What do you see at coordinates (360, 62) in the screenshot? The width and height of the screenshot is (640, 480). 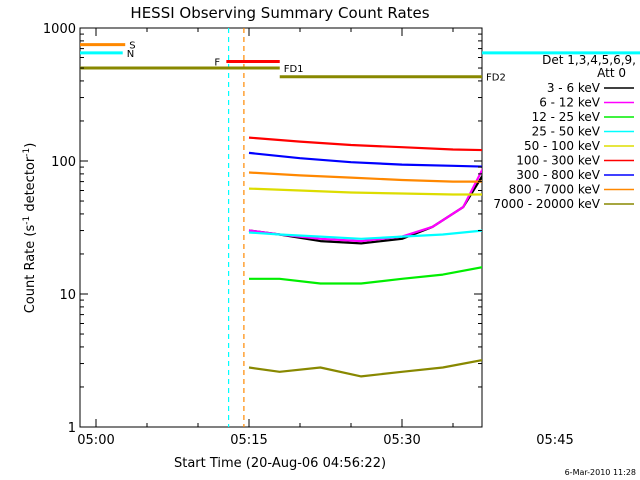 I see `flag-bars: SN F FD1 FD2` at bounding box center [360, 62].